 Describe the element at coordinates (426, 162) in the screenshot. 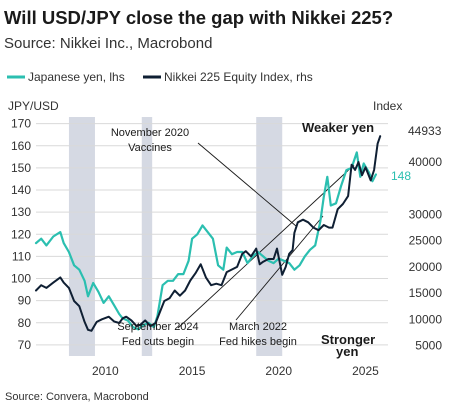

I see `right-tick-label-6: 40000` at that location.